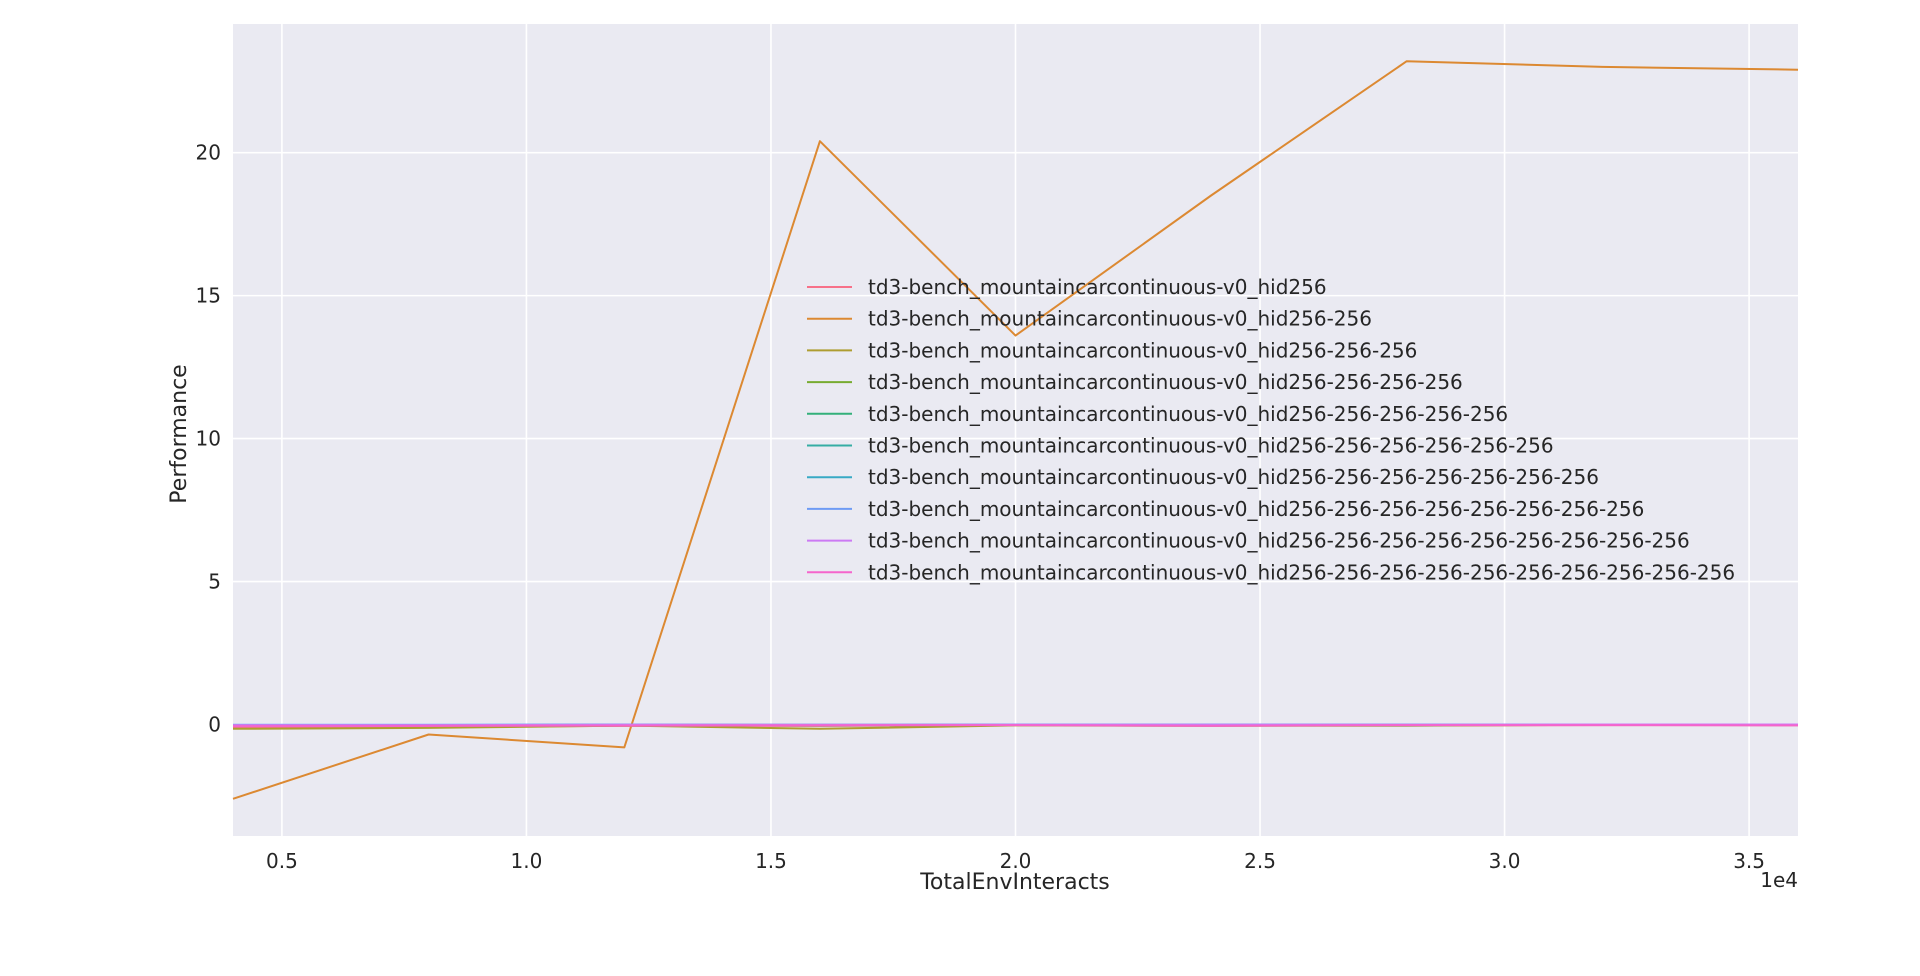 The height and width of the screenshot is (976, 1920). I want to click on y-axis-label: Performance, so click(179, 433).